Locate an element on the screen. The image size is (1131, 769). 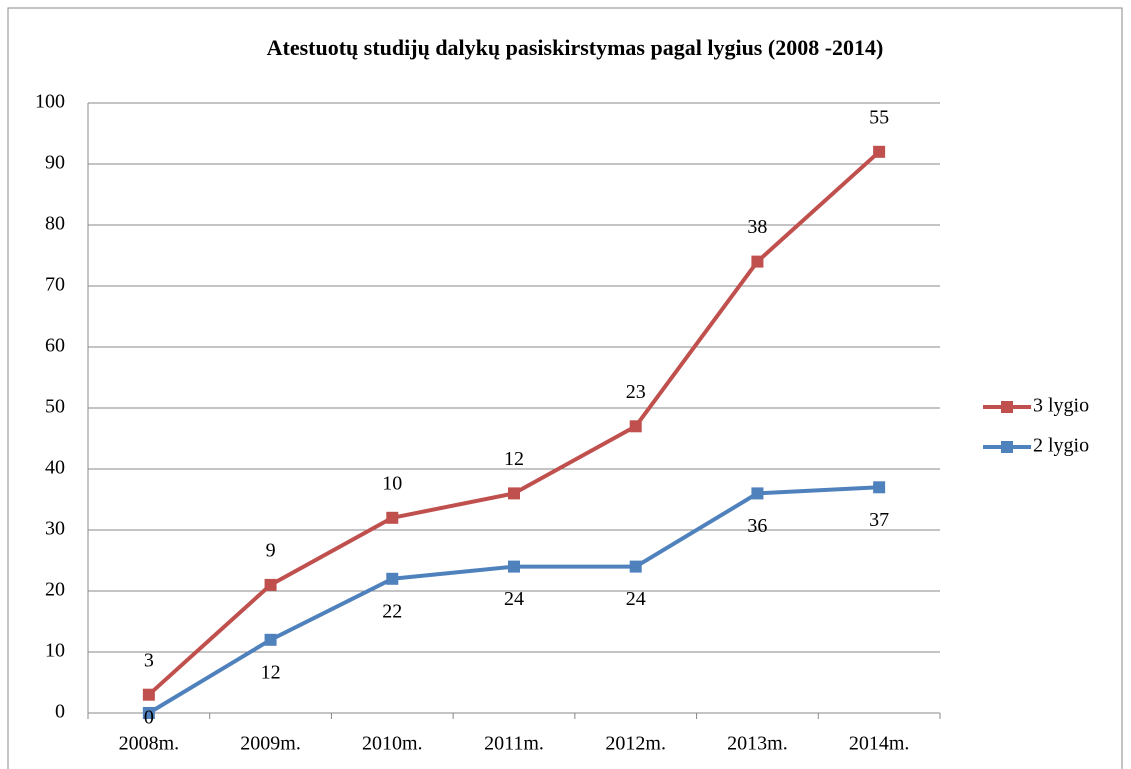
legend-label: 3 lygio is located at coordinates (1061, 406).